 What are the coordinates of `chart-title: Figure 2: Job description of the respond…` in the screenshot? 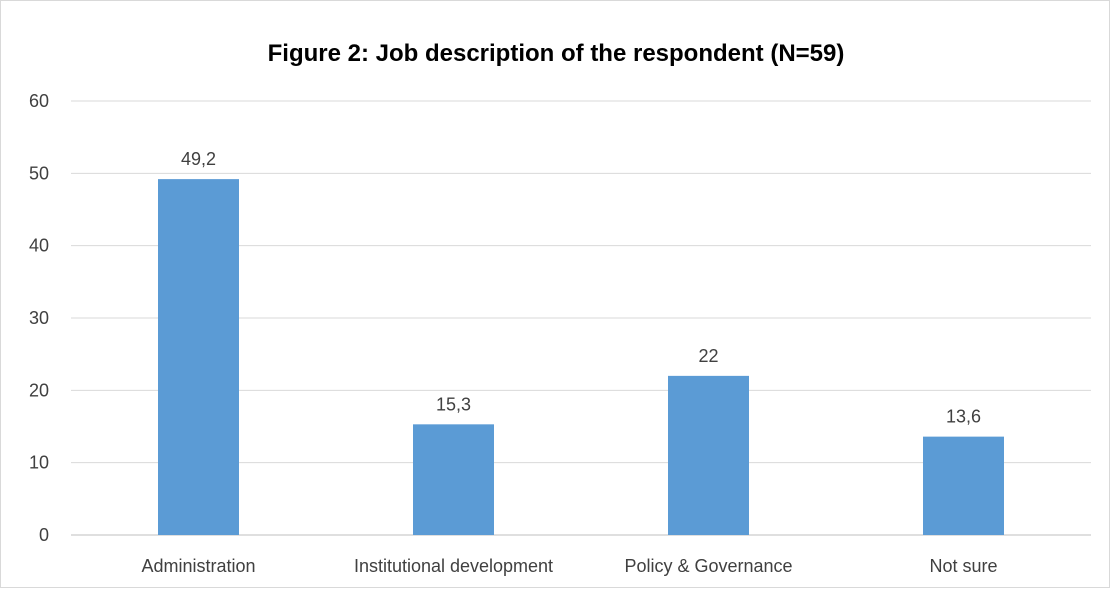 It's located at (556, 53).